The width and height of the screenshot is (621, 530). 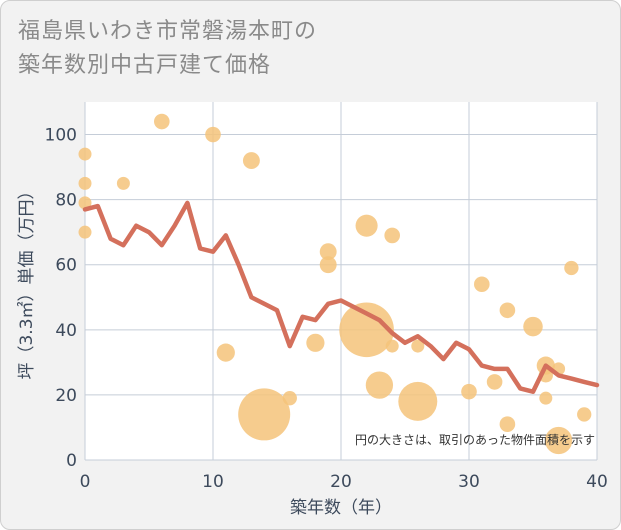 What do you see at coordinates (85, 482) in the screenshot?
I see `x-tick-label: 0` at bounding box center [85, 482].